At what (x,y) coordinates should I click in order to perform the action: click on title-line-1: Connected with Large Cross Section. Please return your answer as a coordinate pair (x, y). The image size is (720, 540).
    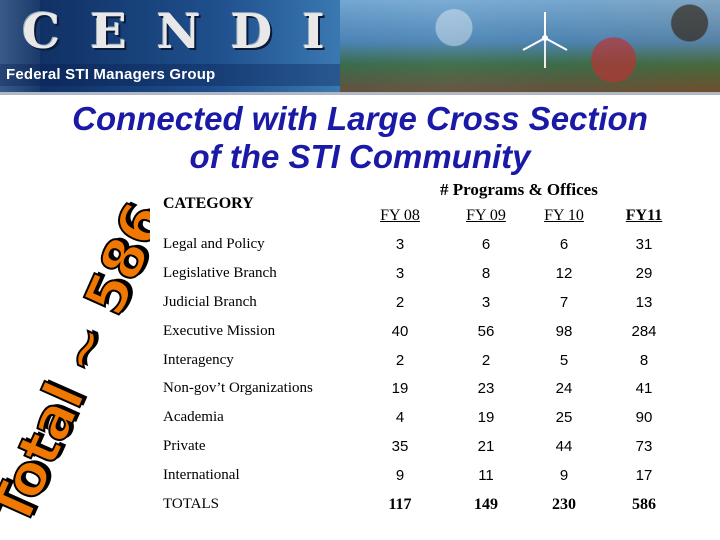
    Looking at the image, I should click on (360, 118).